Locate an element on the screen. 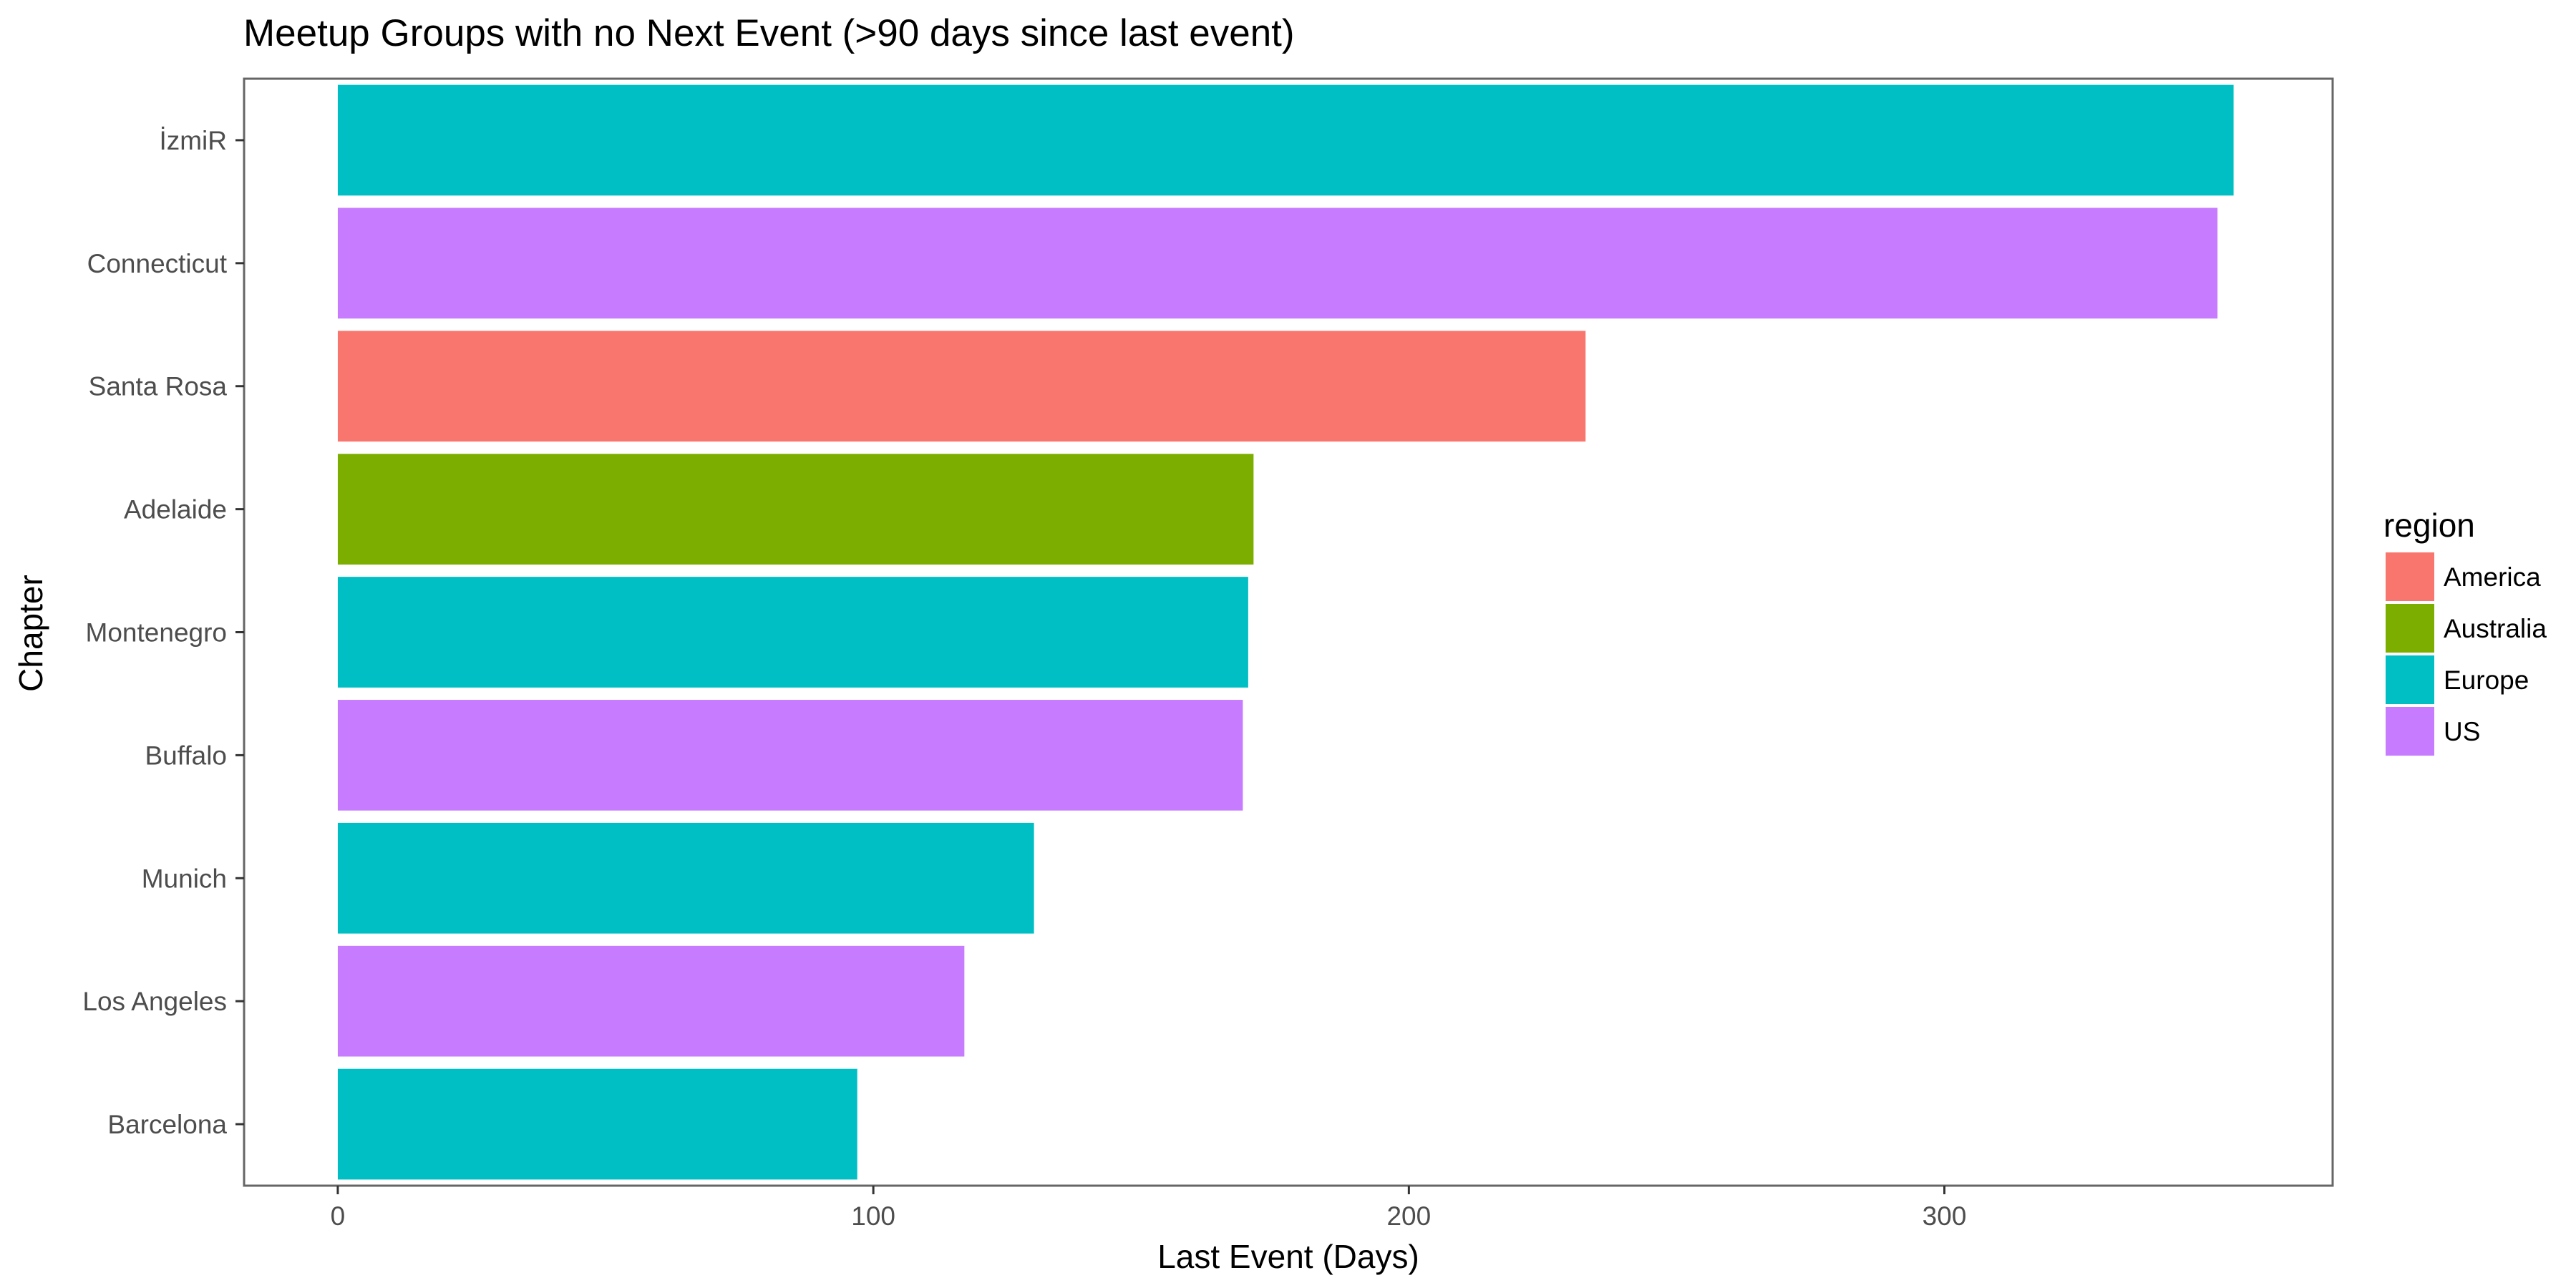 Image resolution: width=2576 pixels, height=1288 pixels. x-tick-label: 300 is located at coordinates (1945, 1216).